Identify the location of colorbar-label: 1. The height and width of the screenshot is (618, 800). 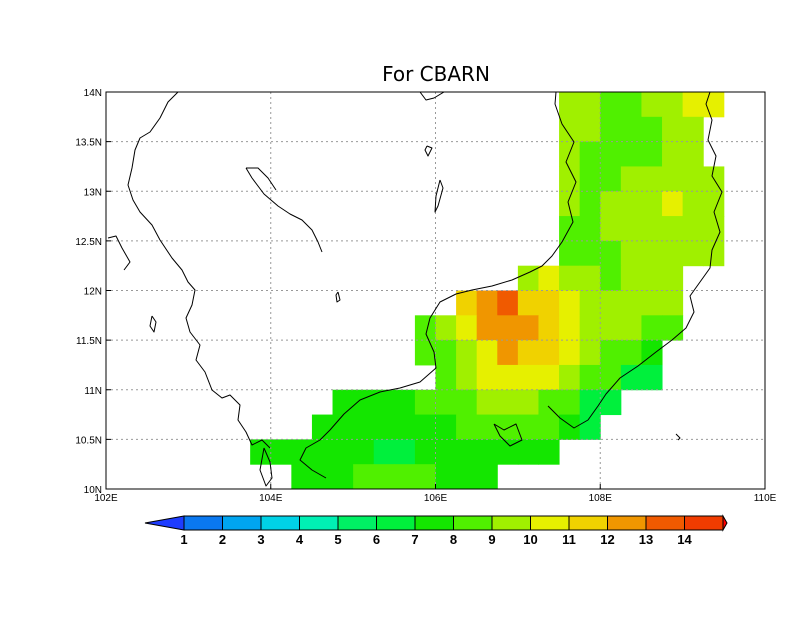
(183, 539).